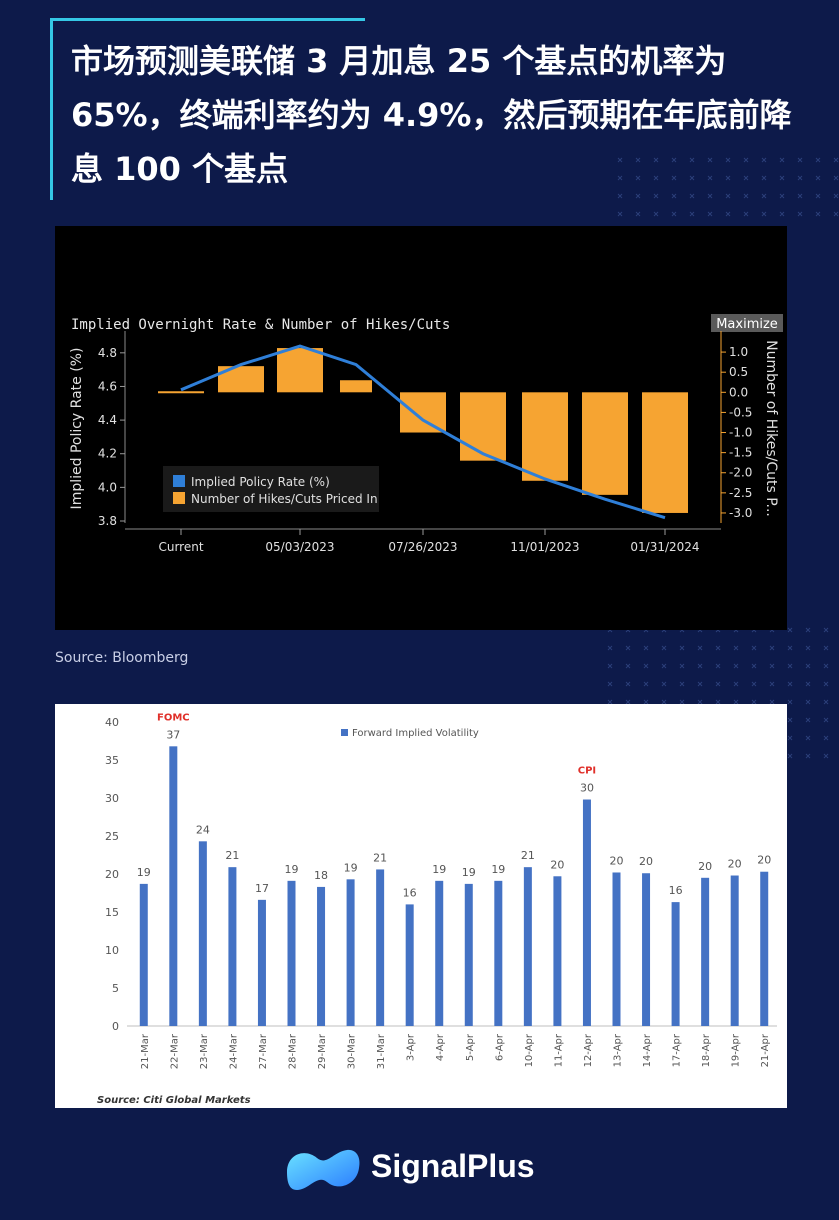 The image size is (839, 1220). Describe the element at coordinates (664, 547) in the screenshot. I see `x-tick-label: 01/31/2024` at that location.